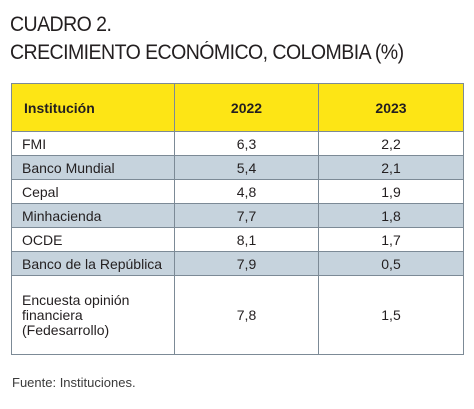 Image resolution: width=474 pixels, height=409 pixels. Describe the element at coordinates (246, 191) in the screenshot. I see `cell-2022: 4,8` at that location.